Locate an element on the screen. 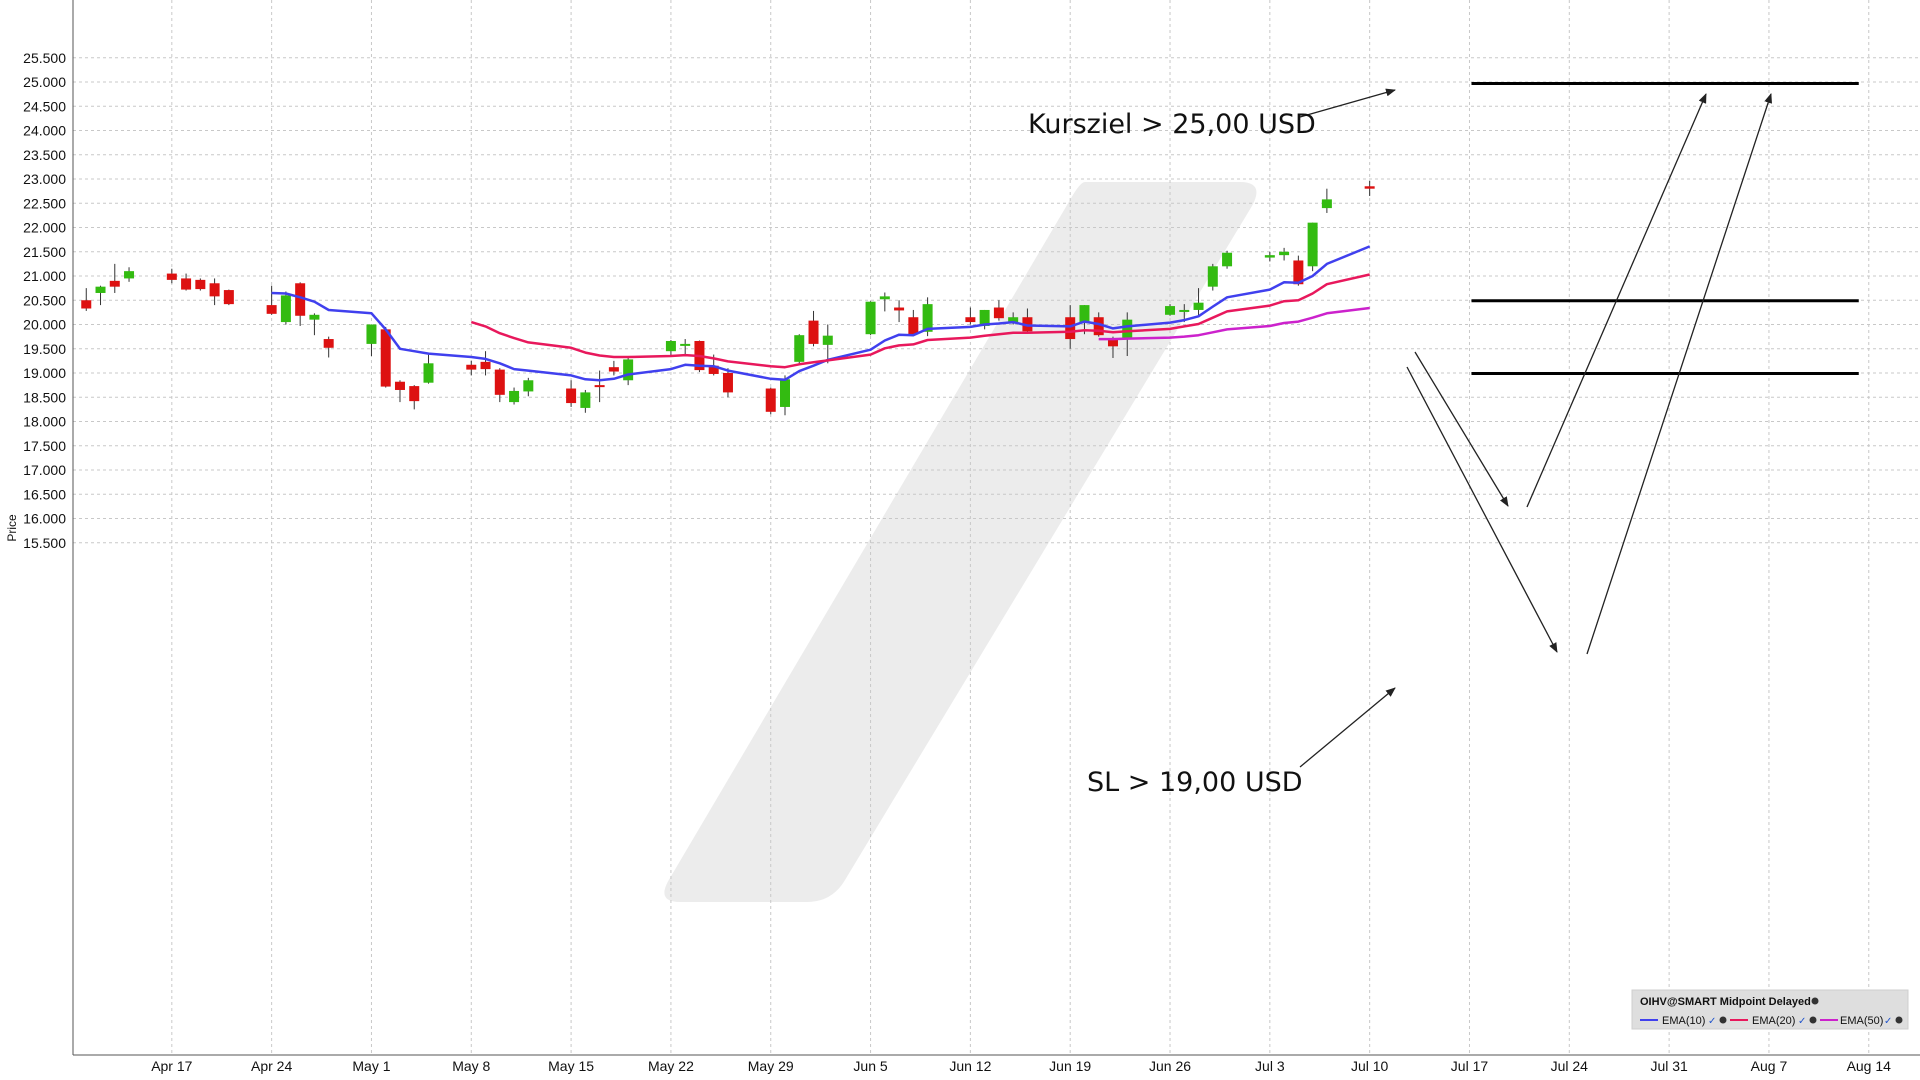 This screenshot has height=1080, width=1920. legend-label-ema20: EMA(20) is located at coordinates (1773, 1021).